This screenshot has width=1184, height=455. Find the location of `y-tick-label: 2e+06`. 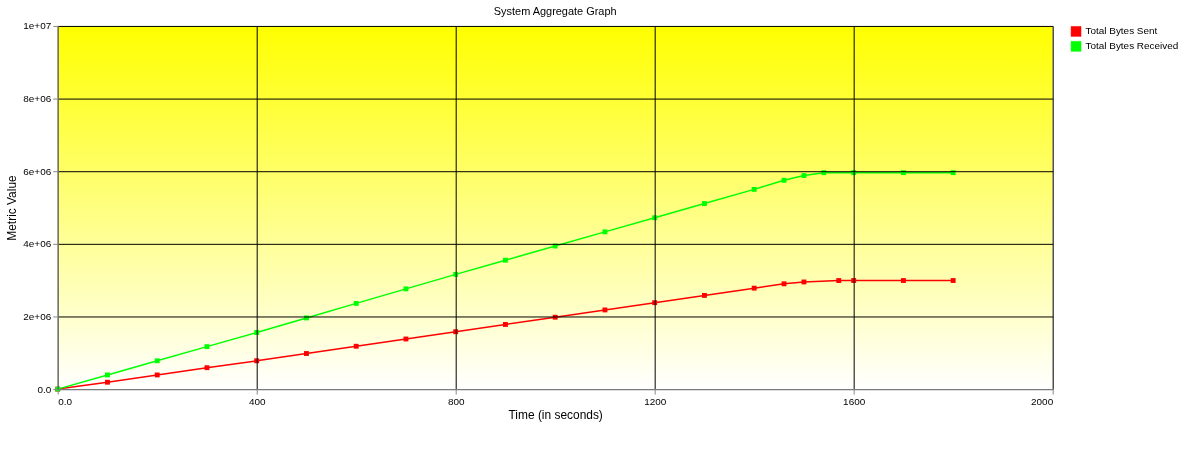

y-tick-label: 2e+06 is located at coordinates (37, 316).